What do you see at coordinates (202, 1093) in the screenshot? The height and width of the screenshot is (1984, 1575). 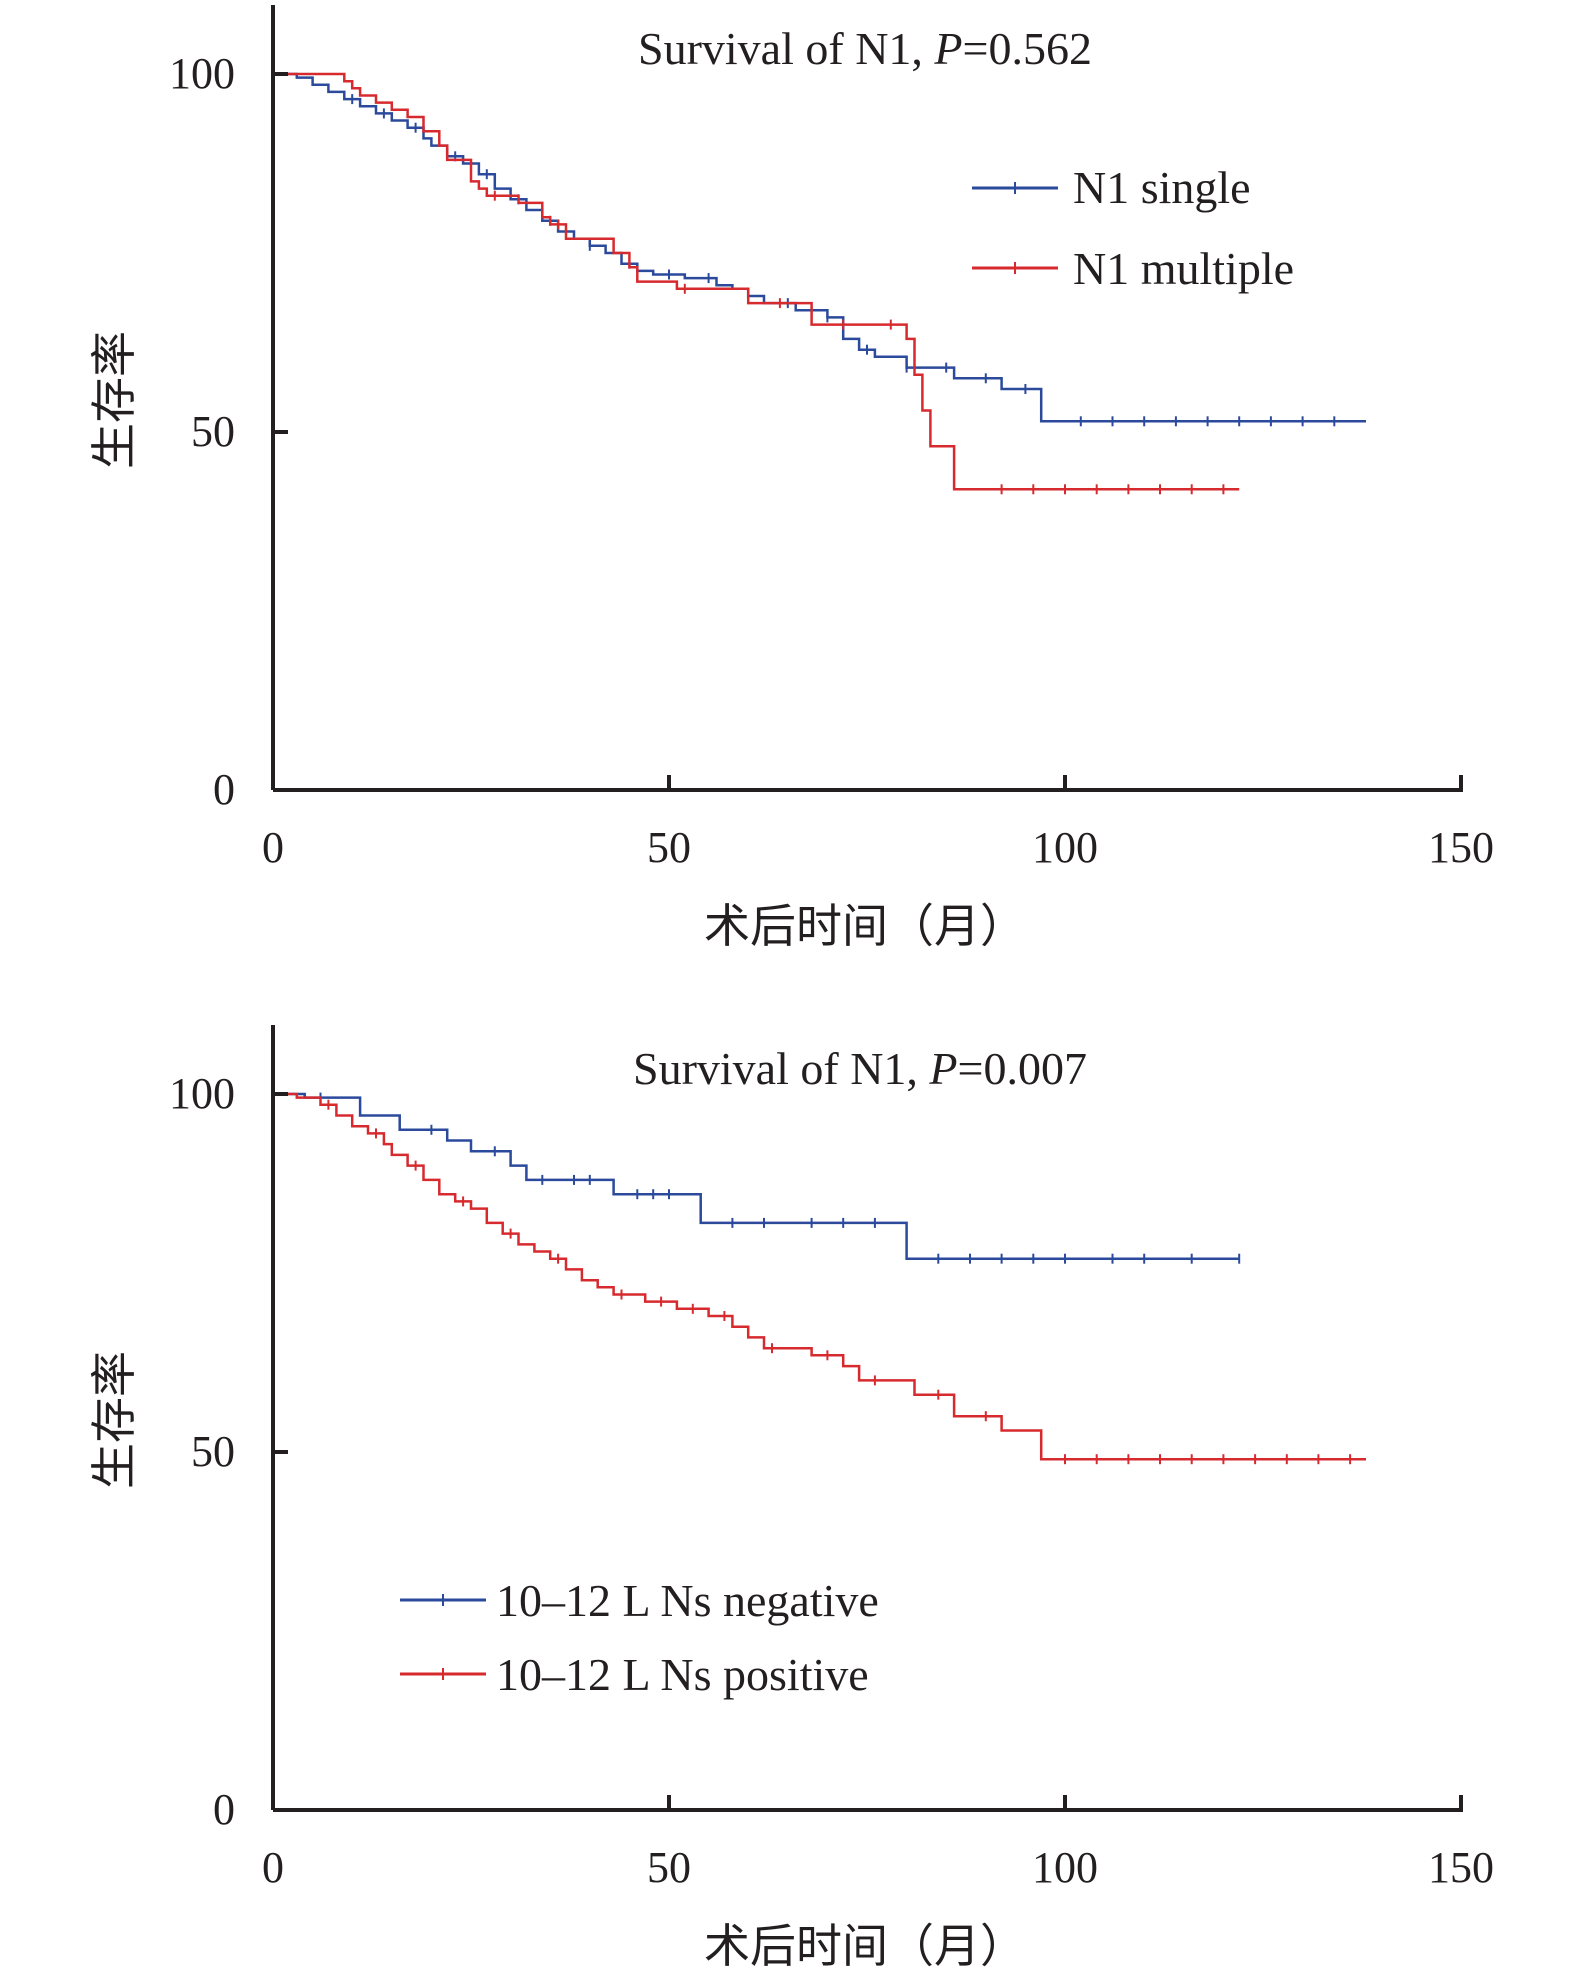 I see `chart-2-y-tick-label-100: 100` at bounding box center [202, 1093].